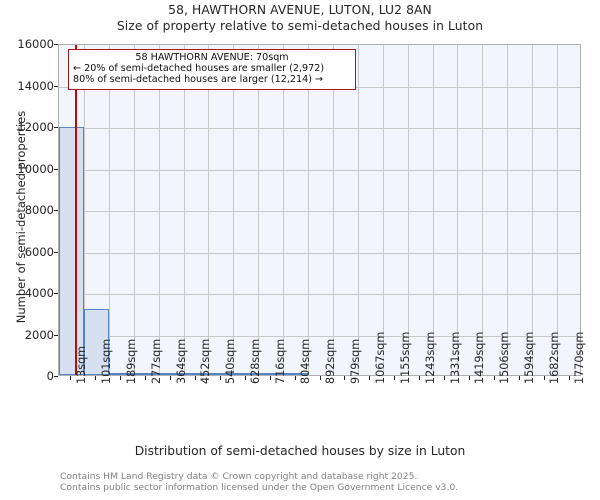 The image size is (600, 500). What do you see at coordinates (530, 357) in the screenshot?
I see `x-tick-label: 1594sqm` at bounding box center [530, 357].